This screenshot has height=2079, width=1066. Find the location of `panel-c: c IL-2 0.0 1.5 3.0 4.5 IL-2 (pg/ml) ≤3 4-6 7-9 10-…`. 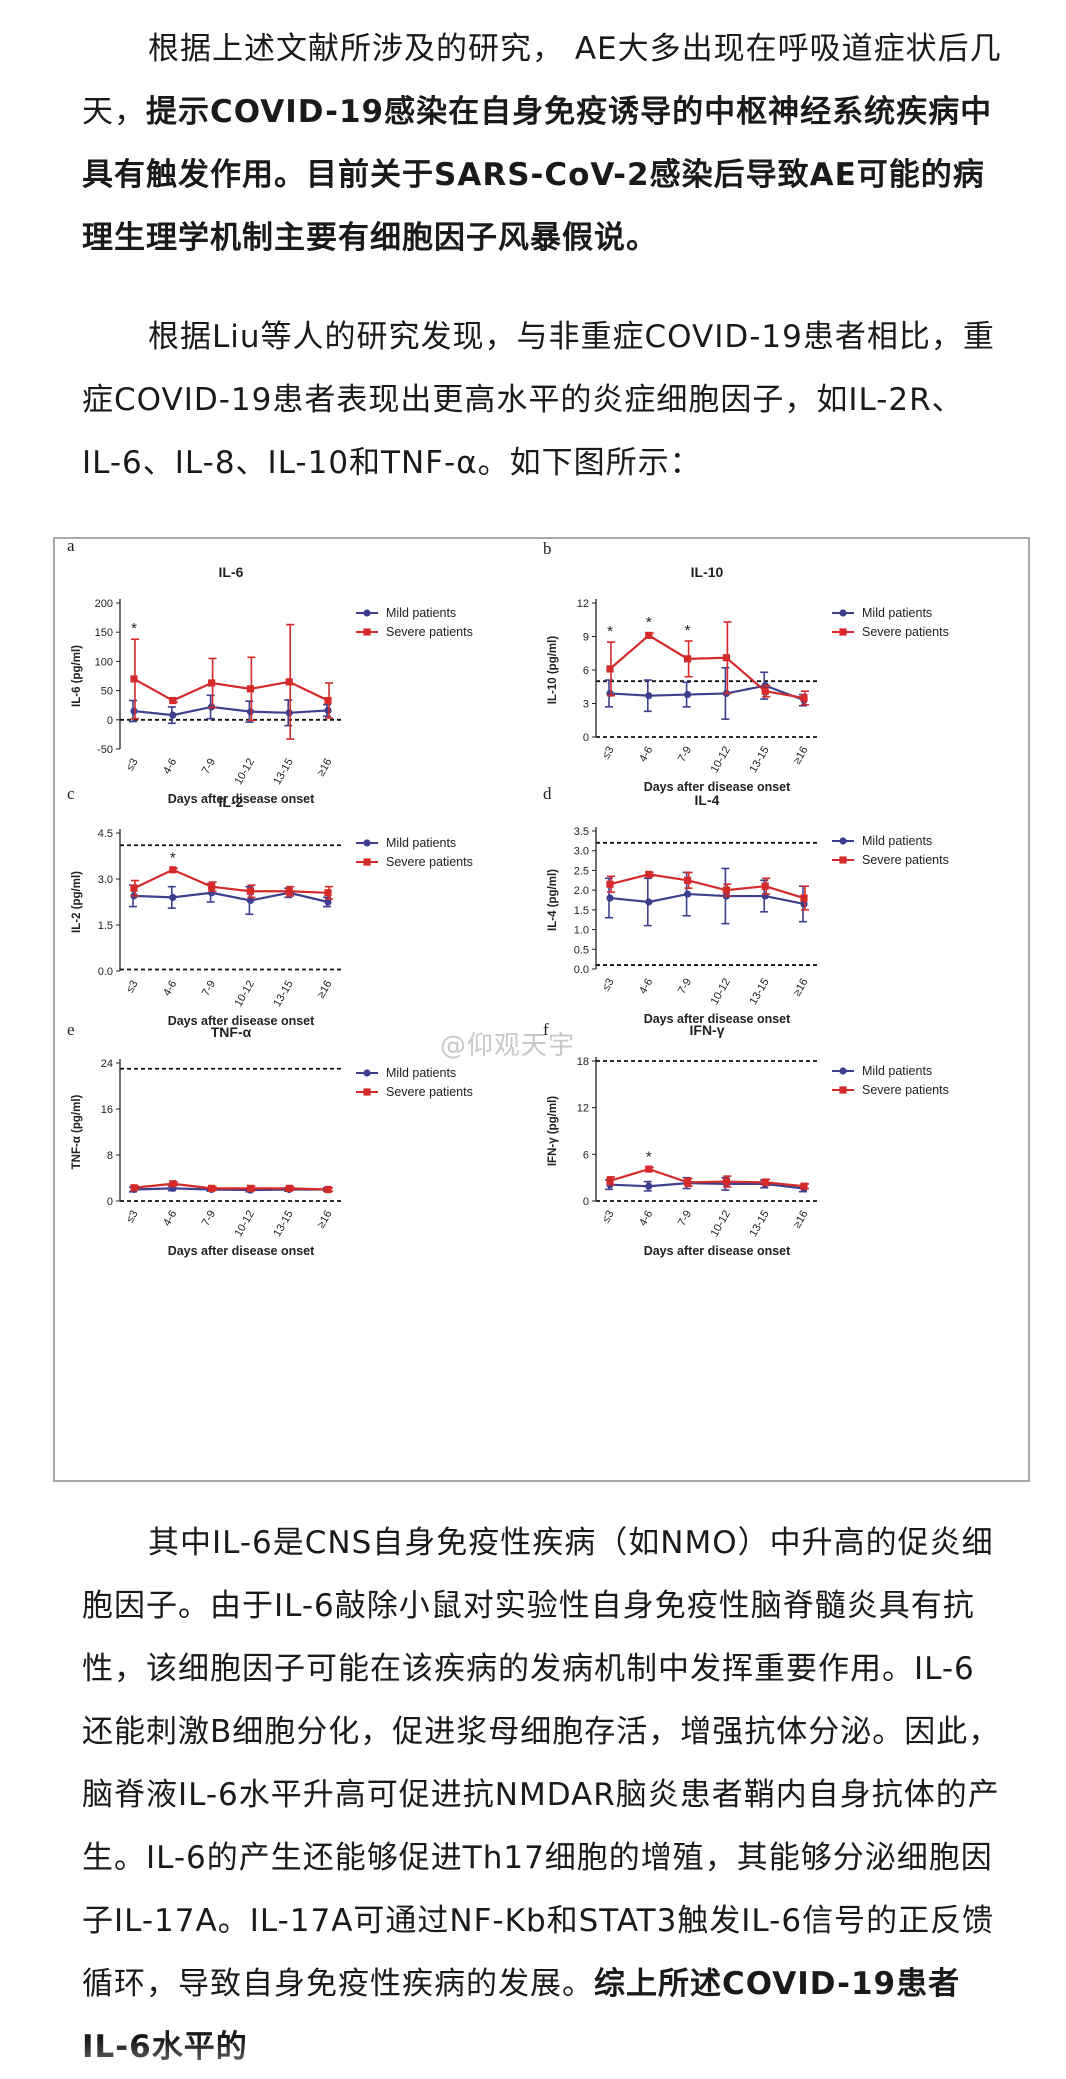

panel-c: c IL-2 0.0 1.5 3.0 4.5 IL-2 (pg/ml) ≤3 4-6 7-9 10-… is located at coordinates (270, 906).